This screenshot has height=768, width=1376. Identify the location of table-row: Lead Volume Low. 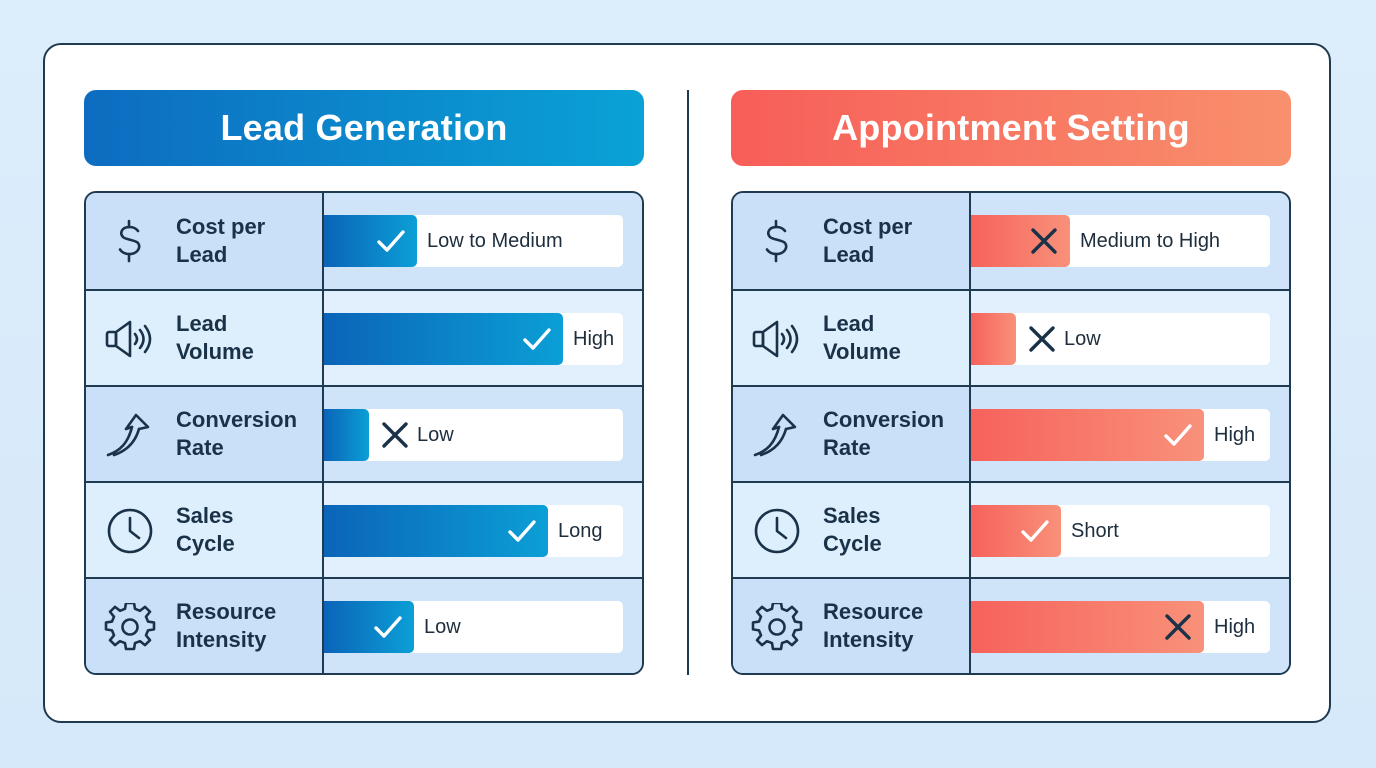
(1011, 337).